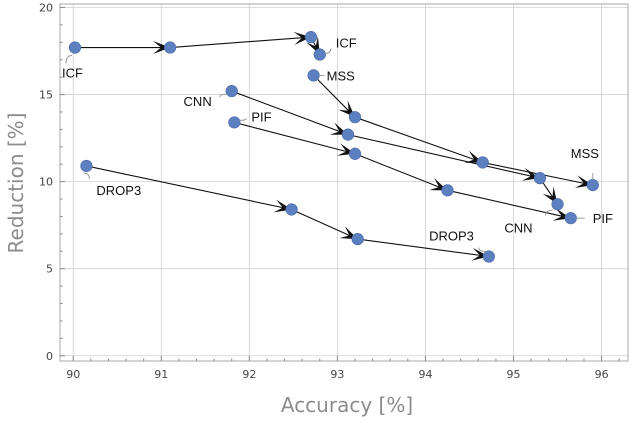 The image size is (636, 421). I want to click on x-tick-label: 94, so click(425, 374).